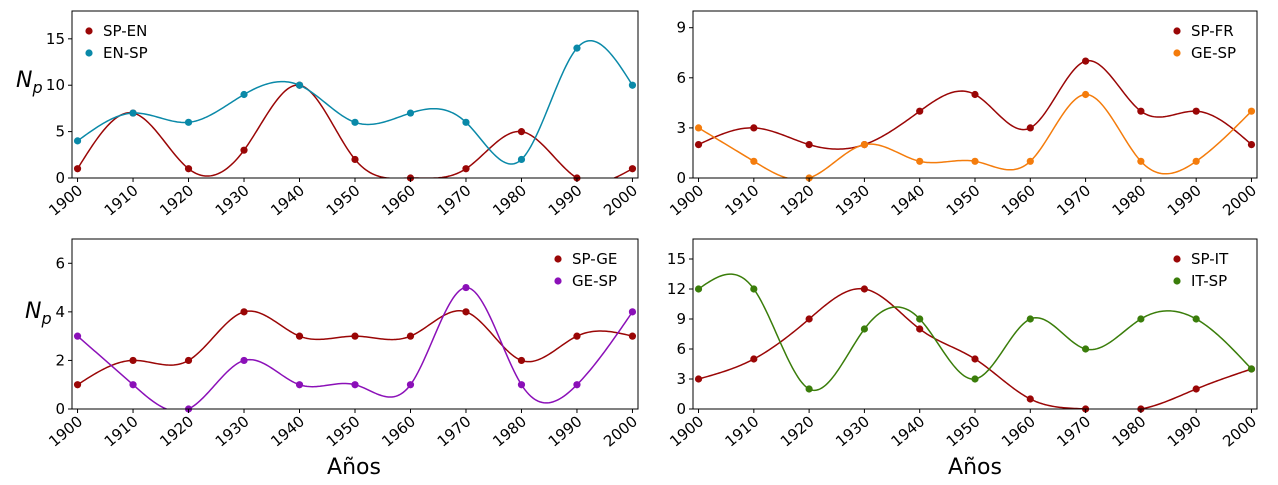 Image resolution: width=1278 pixels, height=485 pixels. I want to click on legend-marker-sp-ge, so click(558, 259).